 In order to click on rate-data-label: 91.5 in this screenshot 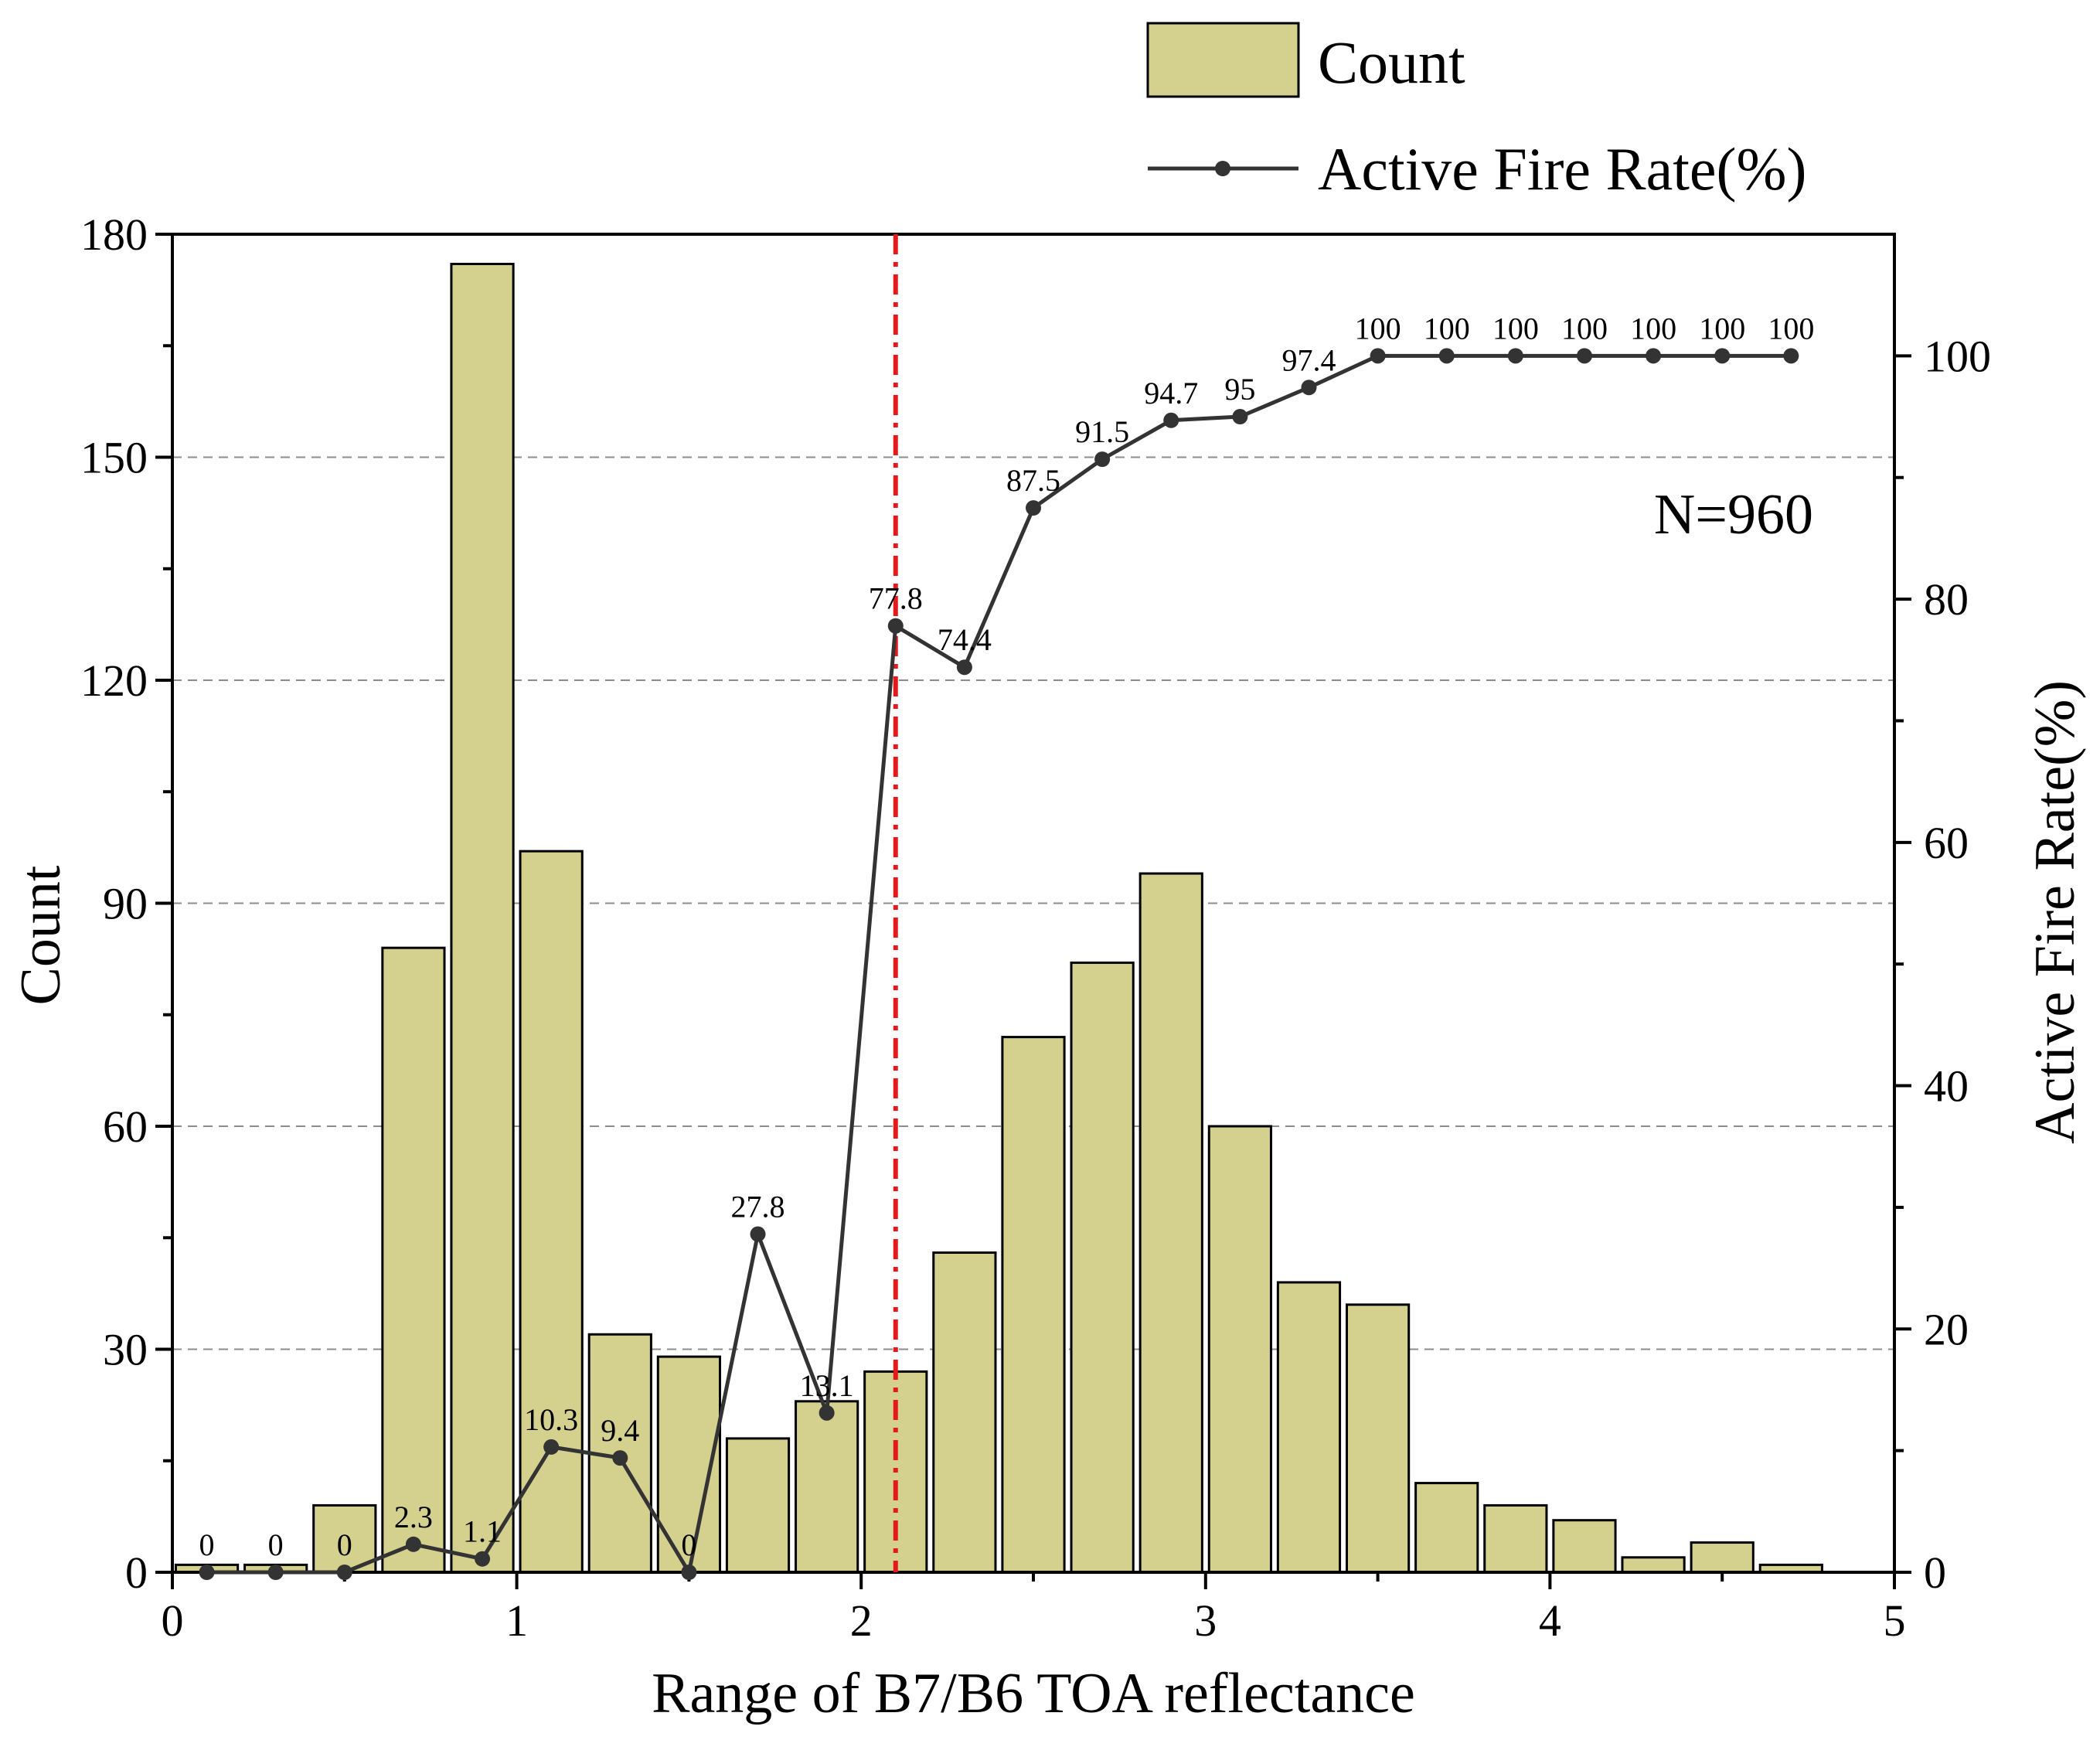, I will do `click(1102, 431)`.